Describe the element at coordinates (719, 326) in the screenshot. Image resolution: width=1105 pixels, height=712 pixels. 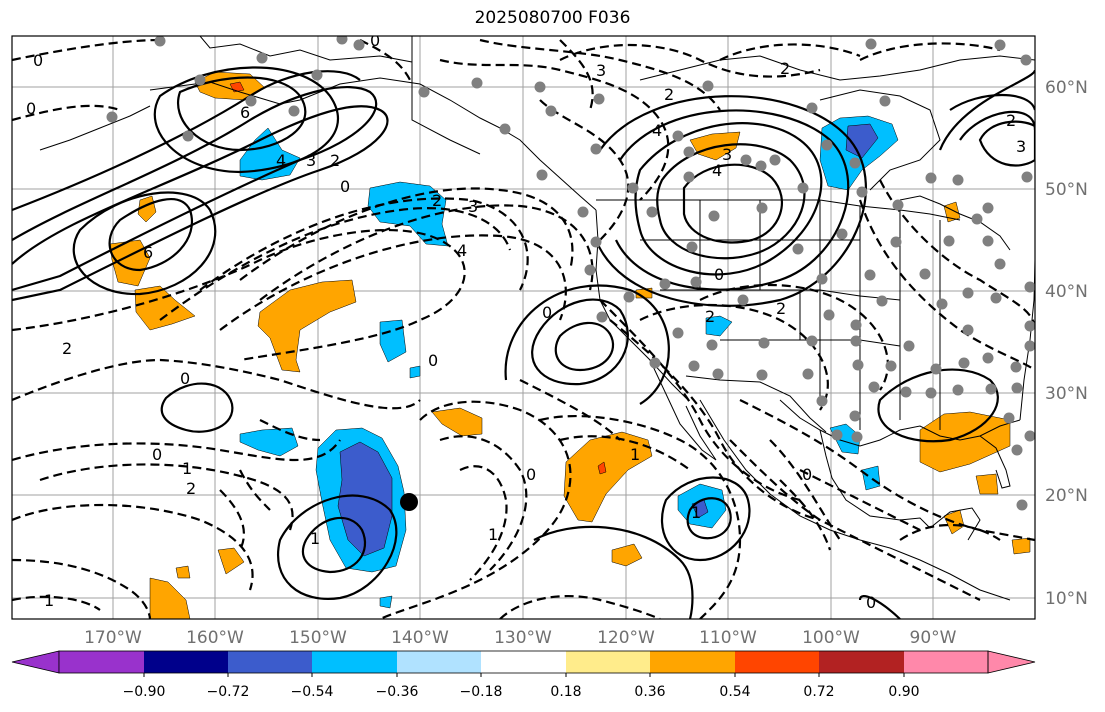
I see `blue-patch-sw-us` at that location.